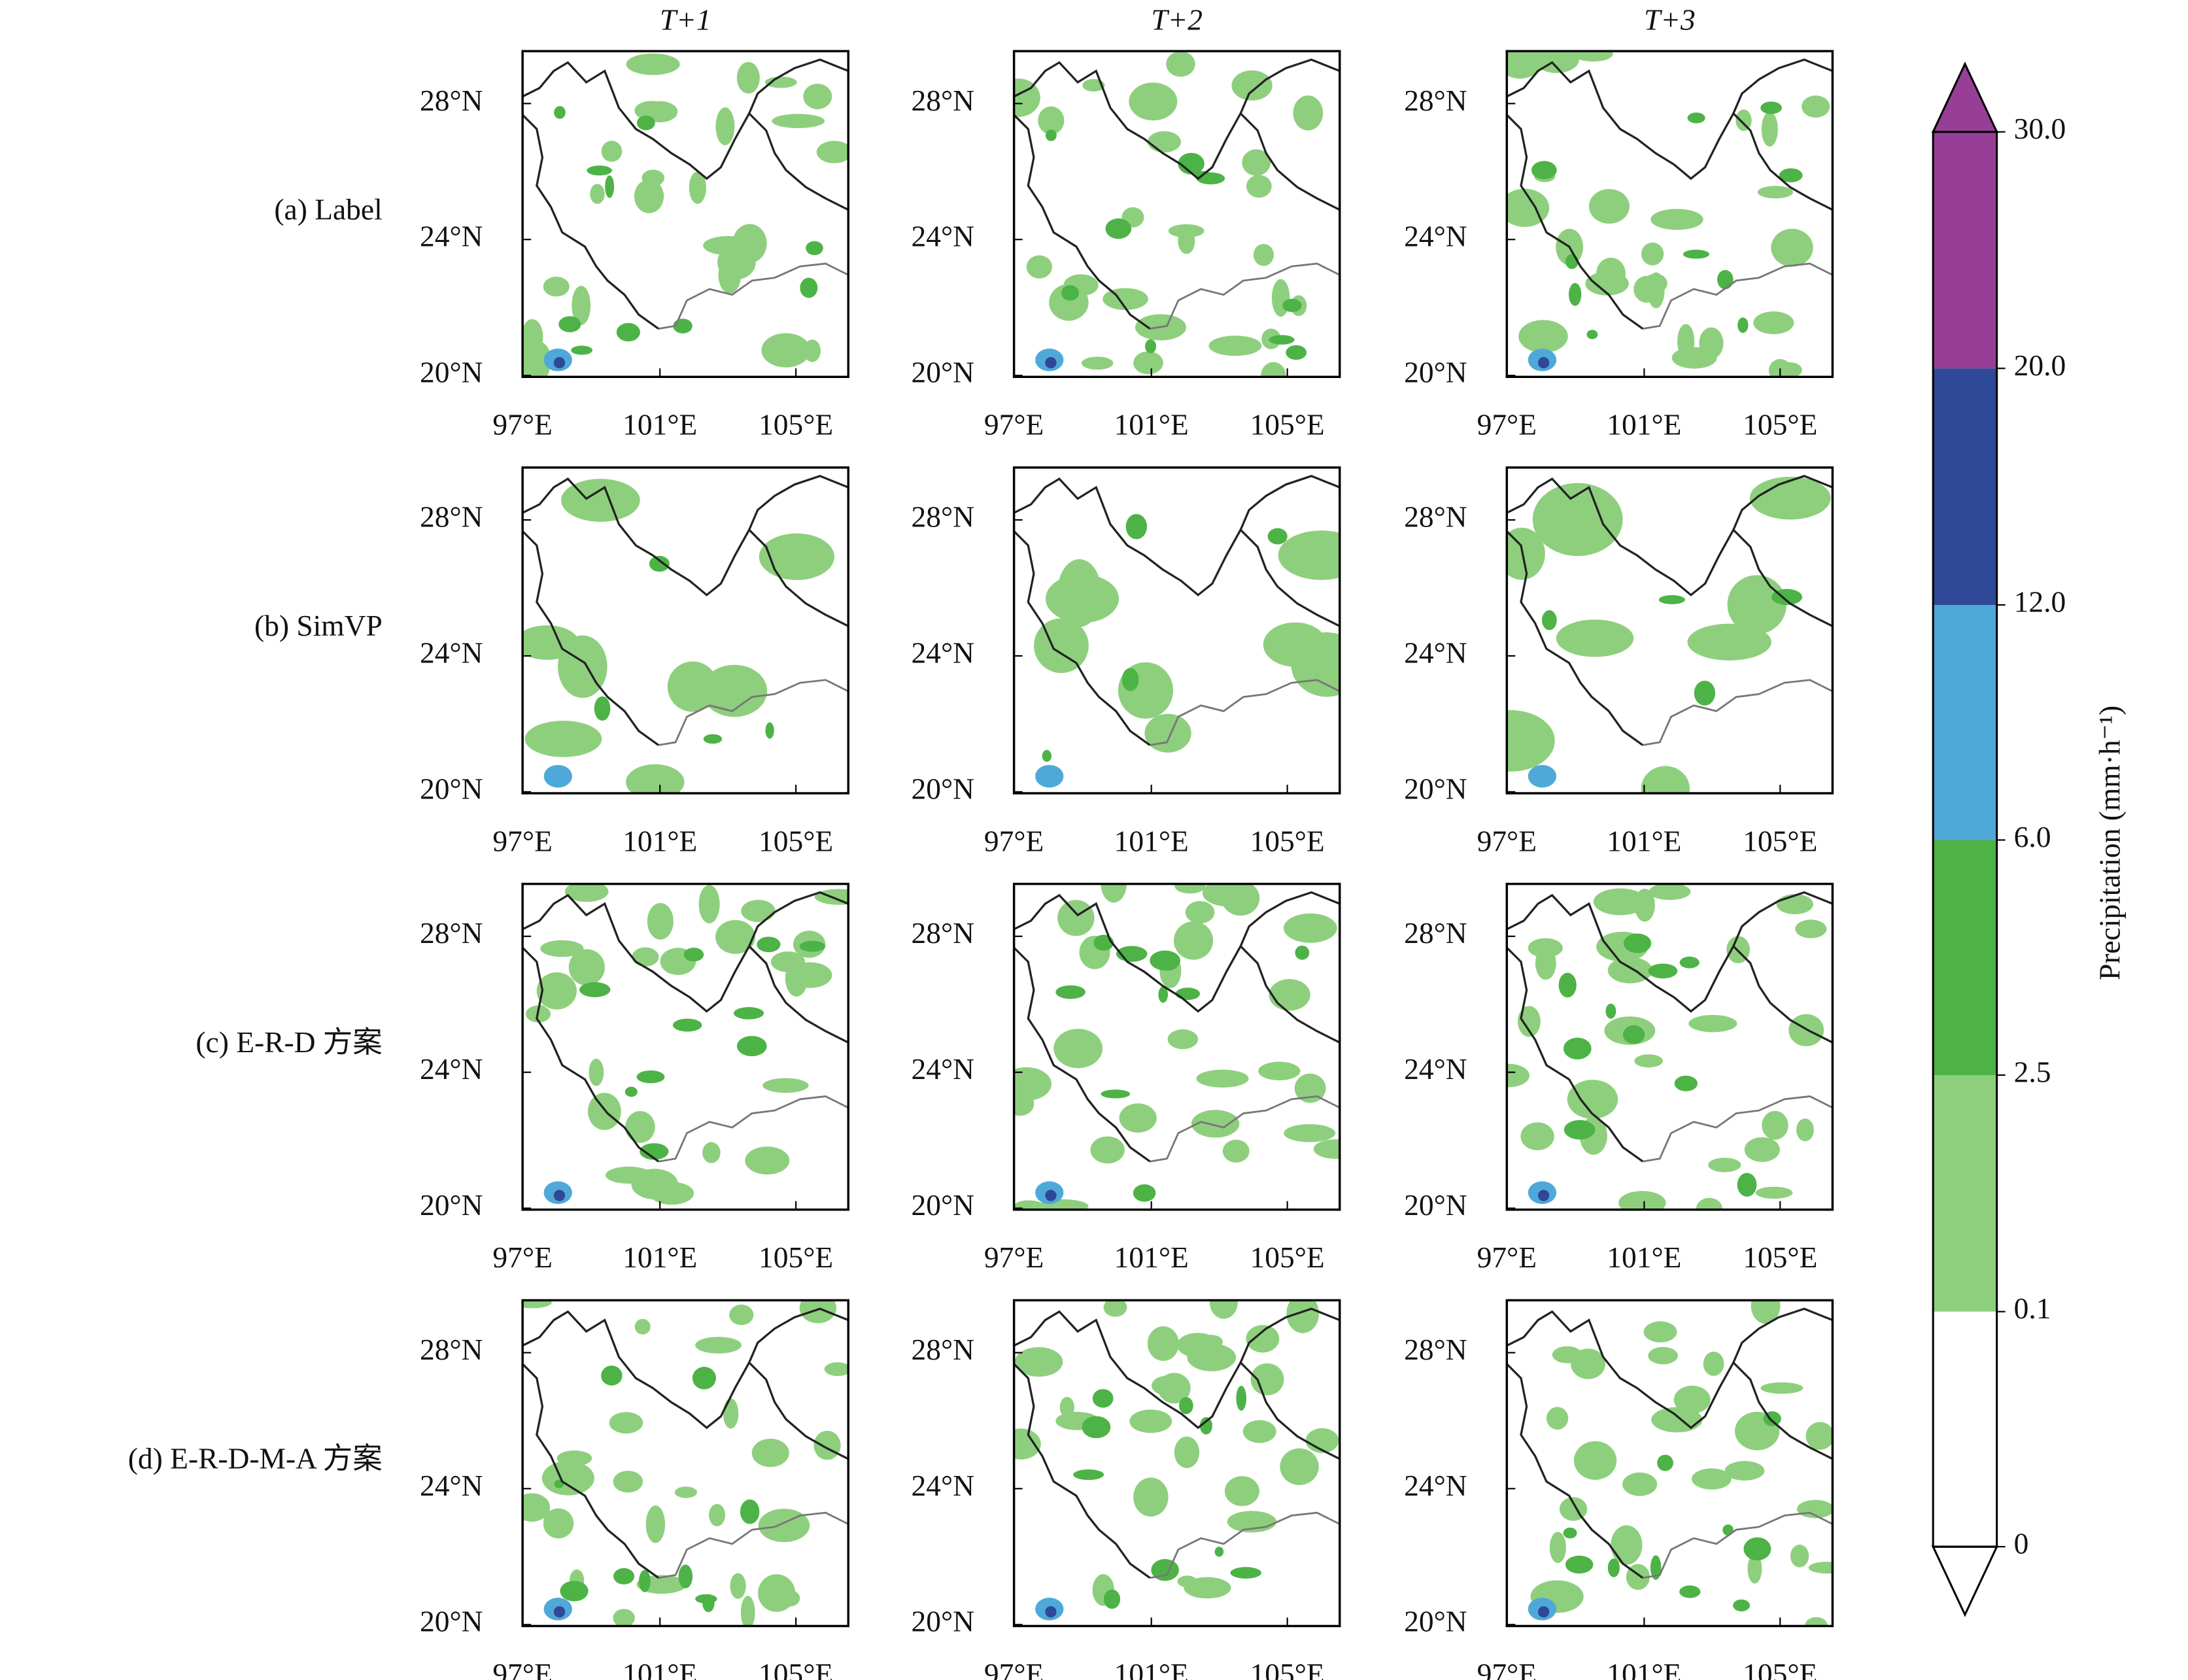 The height and width of the screenshot is (1680, 2188). Describe the element at coordinates (2040, 128) in the screenshot. I see `colorbar-tick-label: 30.0` at that location.